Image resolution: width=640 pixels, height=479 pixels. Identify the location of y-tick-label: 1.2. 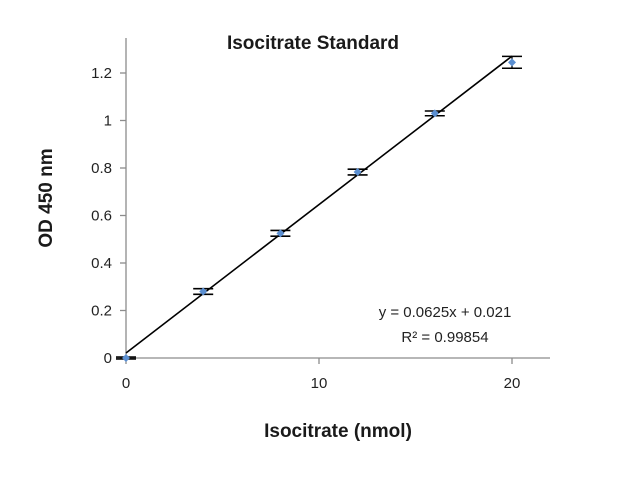
(101, 73).